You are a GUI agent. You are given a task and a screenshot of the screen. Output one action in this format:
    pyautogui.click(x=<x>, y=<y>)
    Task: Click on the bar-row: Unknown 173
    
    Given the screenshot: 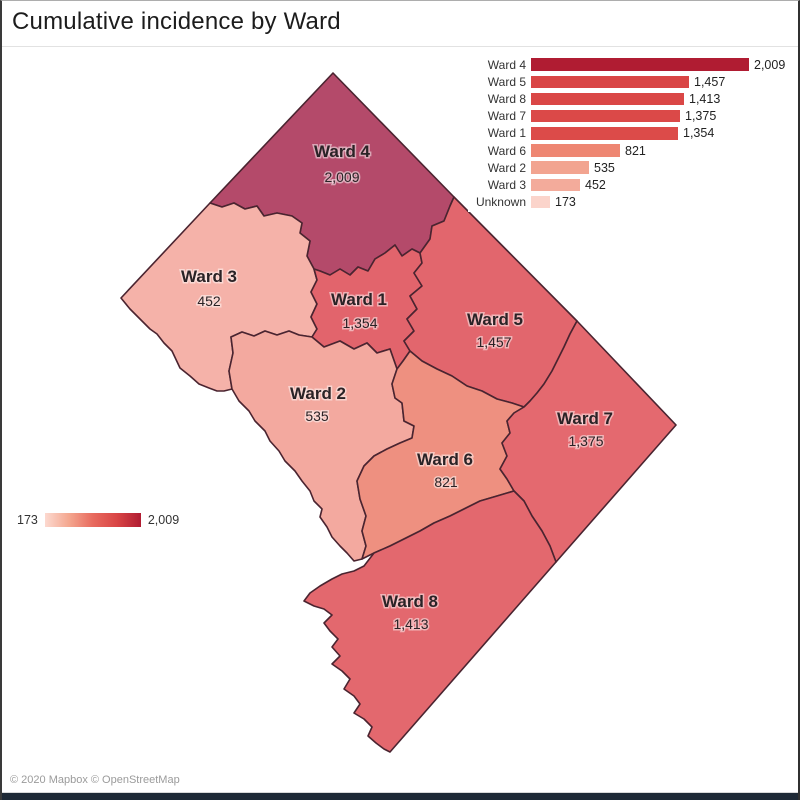 What is the action you would take?
    pyautogui.click(x=629, y=202)
    